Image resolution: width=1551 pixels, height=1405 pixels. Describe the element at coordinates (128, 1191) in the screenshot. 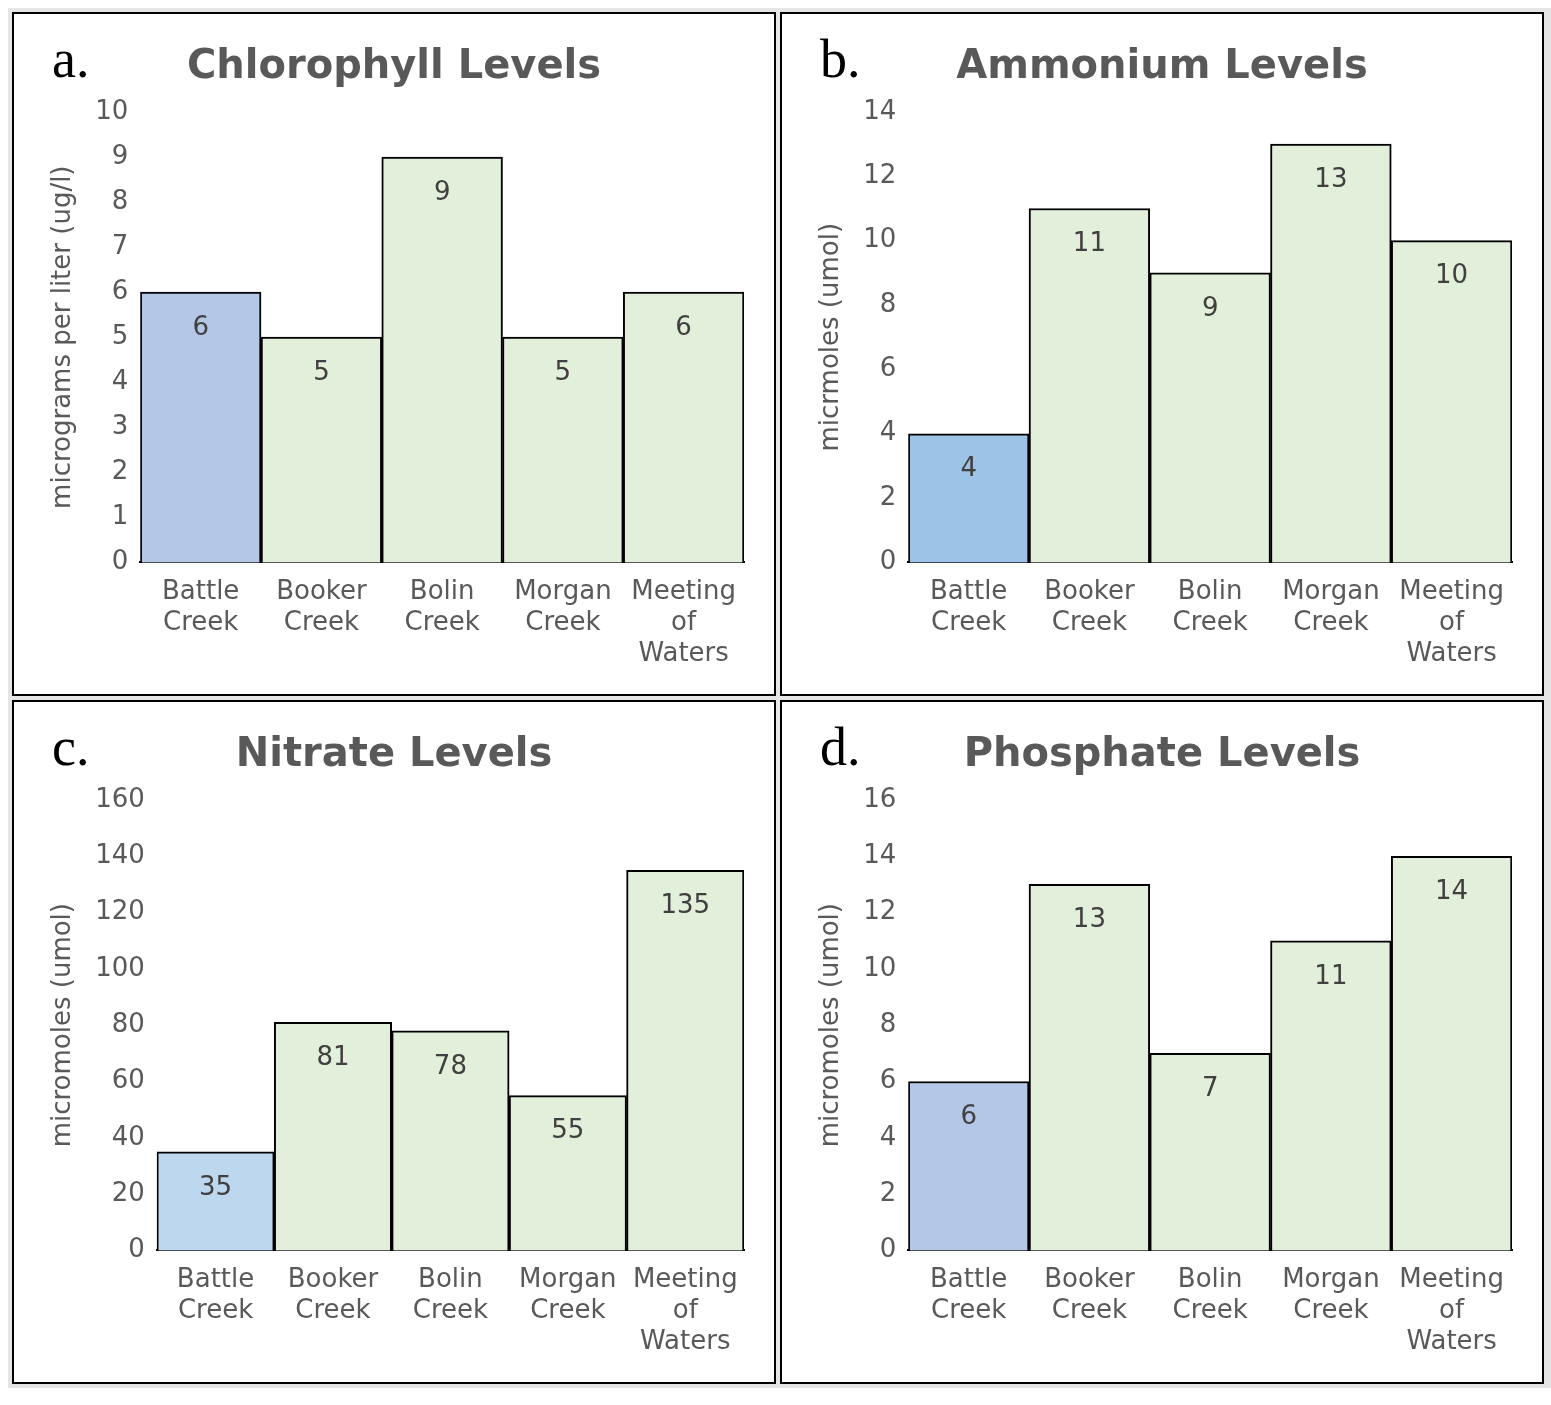

I see `y-tick-label: 20` at that location.